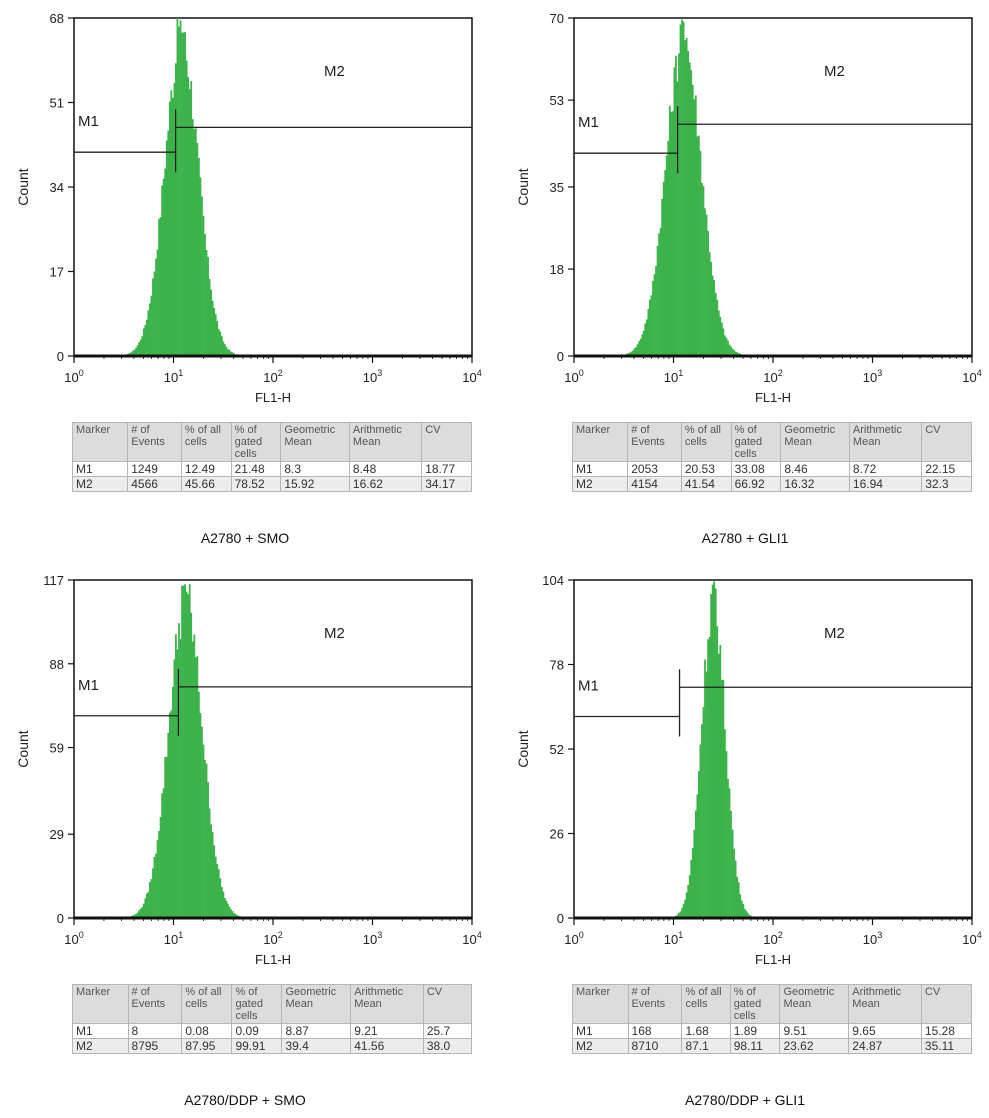  I want to click on table-header-cell: Geometric Mean, so click(316, 1004).